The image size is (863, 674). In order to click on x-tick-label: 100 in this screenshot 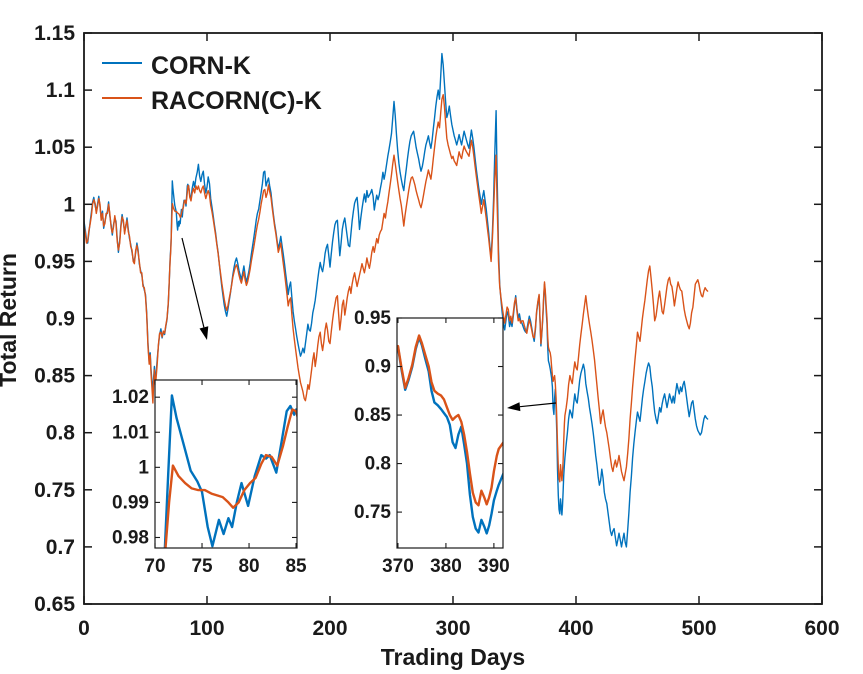, I will do `click(206, 628)`.